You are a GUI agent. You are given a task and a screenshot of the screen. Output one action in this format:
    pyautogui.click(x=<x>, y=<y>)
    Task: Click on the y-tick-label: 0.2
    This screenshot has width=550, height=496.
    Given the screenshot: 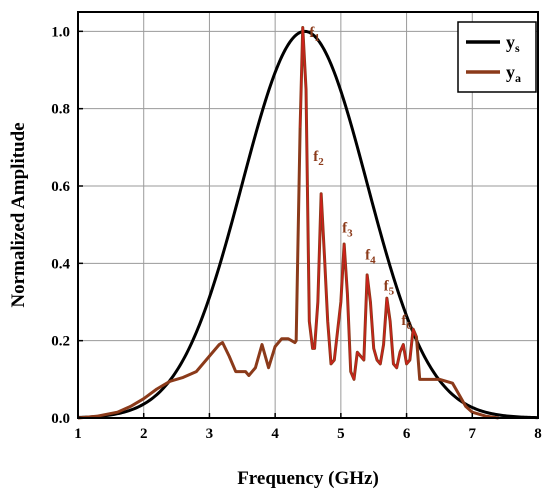 What is the action you would take?
    pyautogui.click(x=60, y=342)
    